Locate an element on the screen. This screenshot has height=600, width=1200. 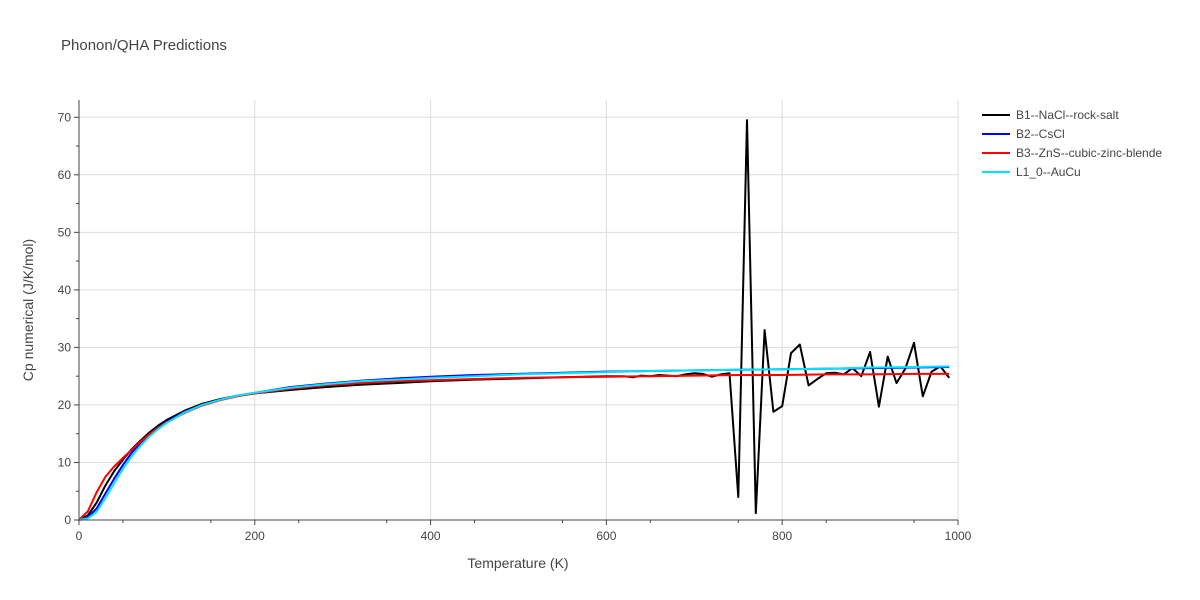
x-tick-label: 400 is located at coordinates (431, 536).